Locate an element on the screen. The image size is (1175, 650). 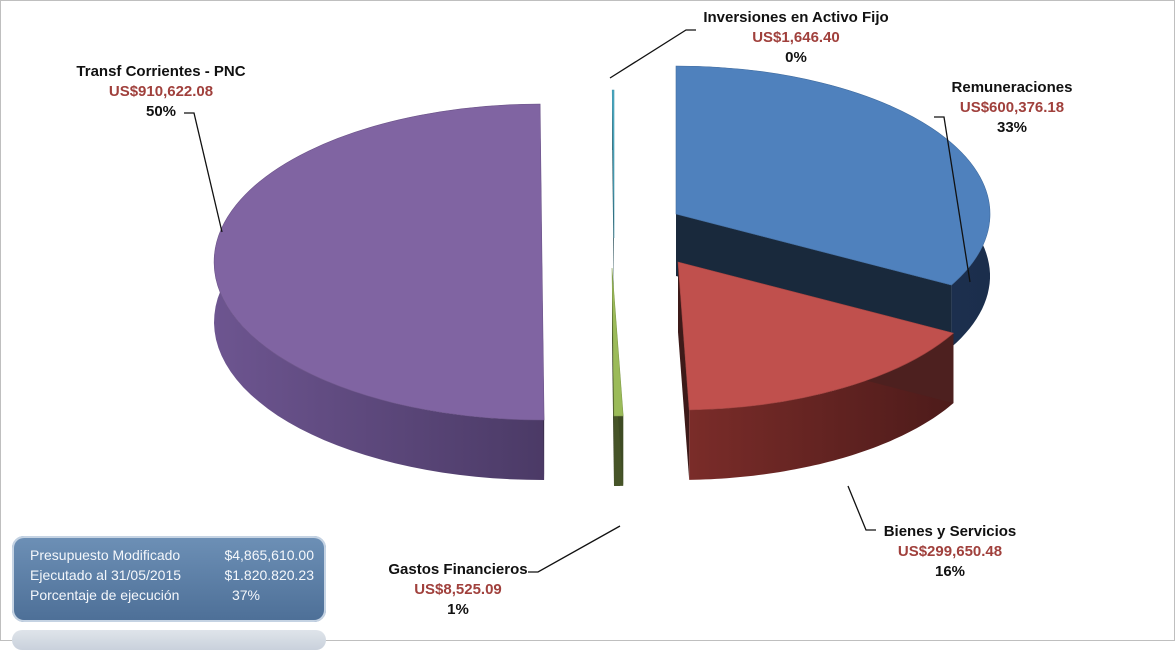
label-value-gastos-financieros: US$8,525.09 is located at coordinates (458, 589).